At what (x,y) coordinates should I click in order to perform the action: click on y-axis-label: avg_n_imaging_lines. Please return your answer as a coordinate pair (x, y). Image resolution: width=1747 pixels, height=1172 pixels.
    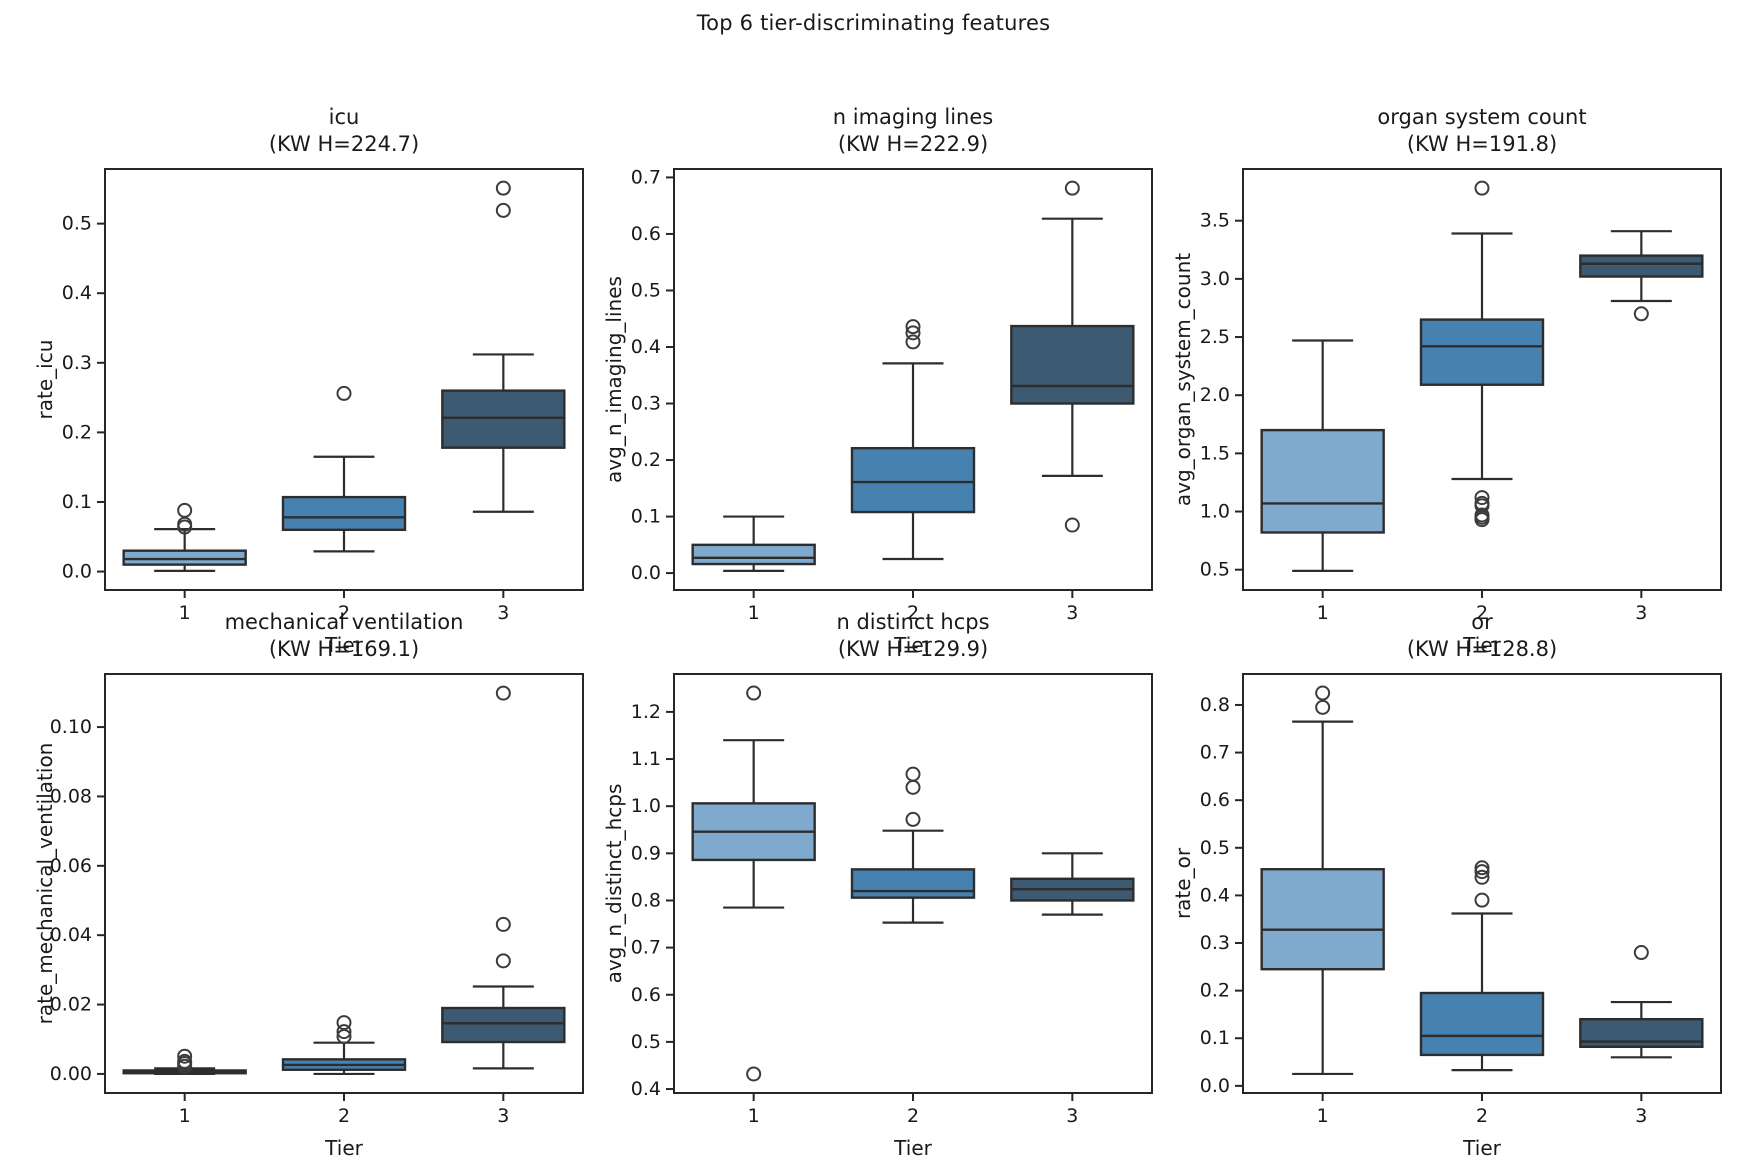
    Looking at the image, I should click on (614, 379).